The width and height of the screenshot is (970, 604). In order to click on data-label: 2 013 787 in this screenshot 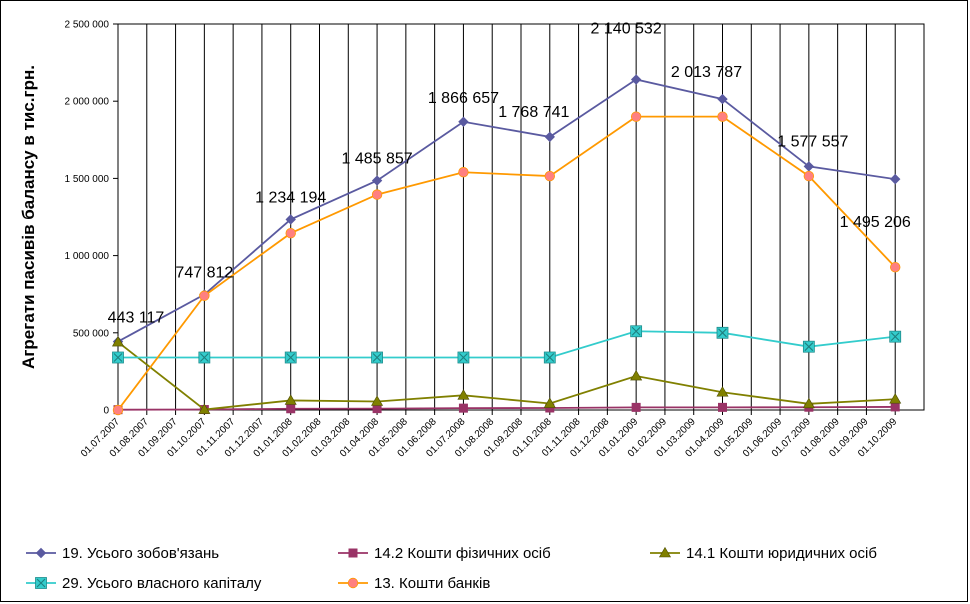, I will do `click(706, 72)`.